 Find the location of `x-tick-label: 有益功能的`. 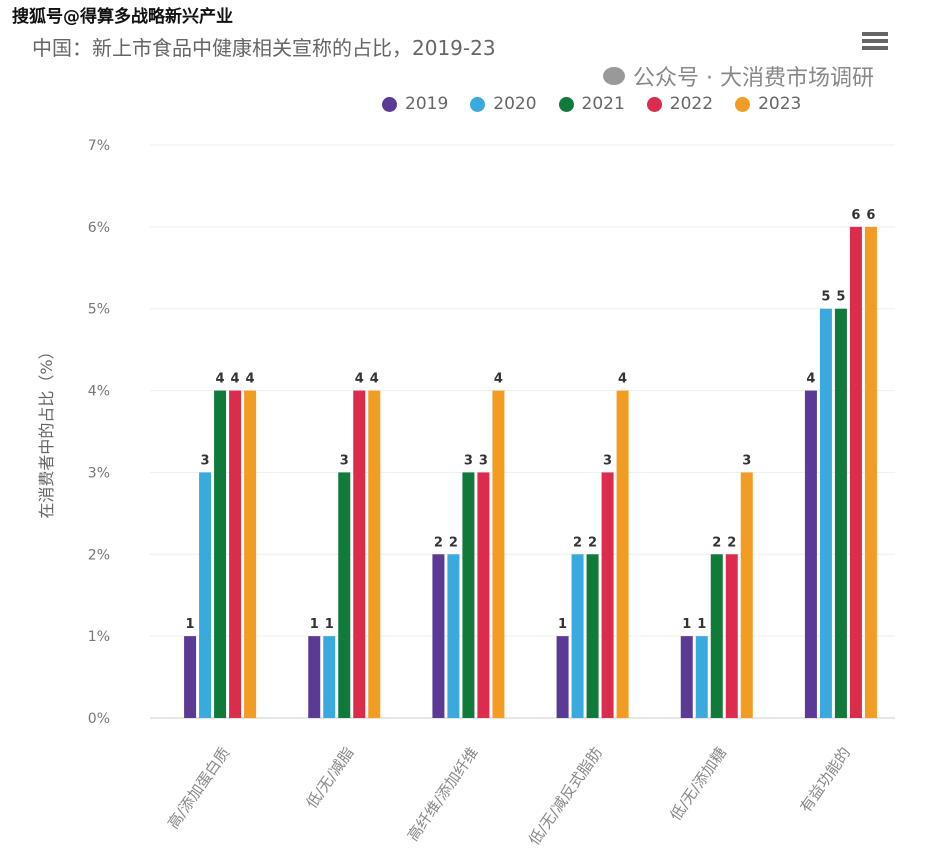

x-tick-label: 有益功能的 is located at coordinates (825, 780).